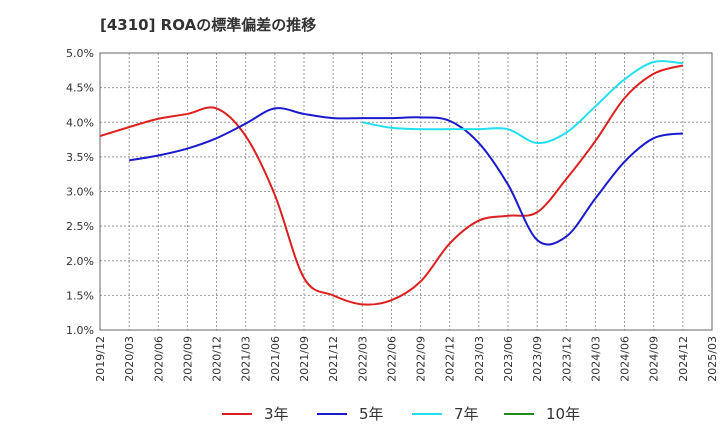 Image resolution: width=720 pixels, height=440 pixels. What do you see at coordinates (712, 359) in the screenshot?
I see `x-tick-label: 2025/03` at bounding box center [712, 359].